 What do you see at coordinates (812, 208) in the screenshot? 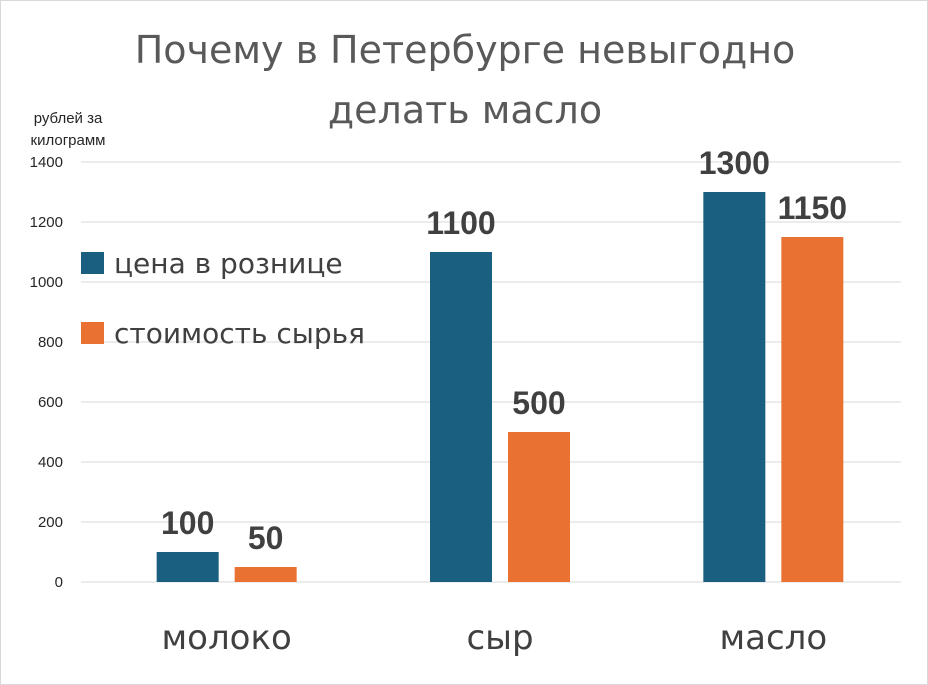
I see `data-label: 1150` at bounding box center [812, 208].